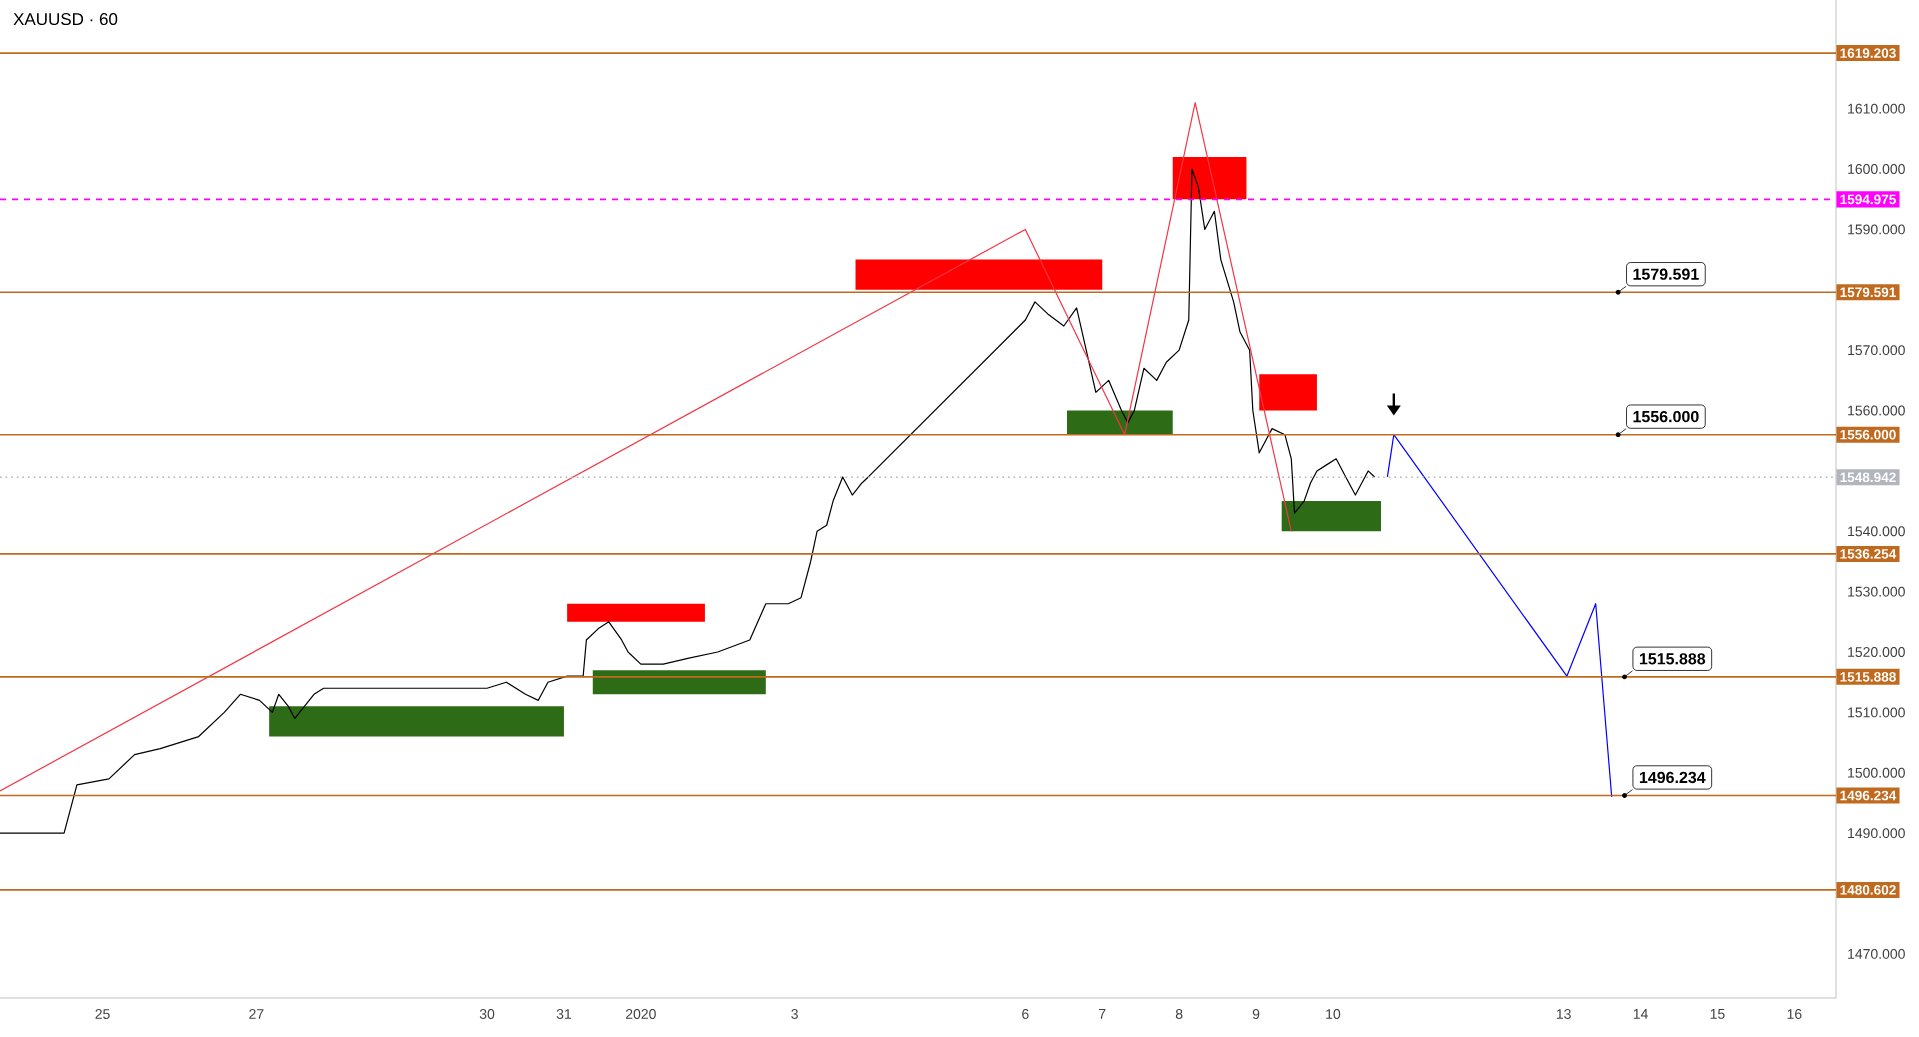 This screenshot has height=1037, width=1919. What do you see at coordinates (65, 19) in the screenshot?
I see `text: XAUUSD · 60` at bounding box center [65, 19].